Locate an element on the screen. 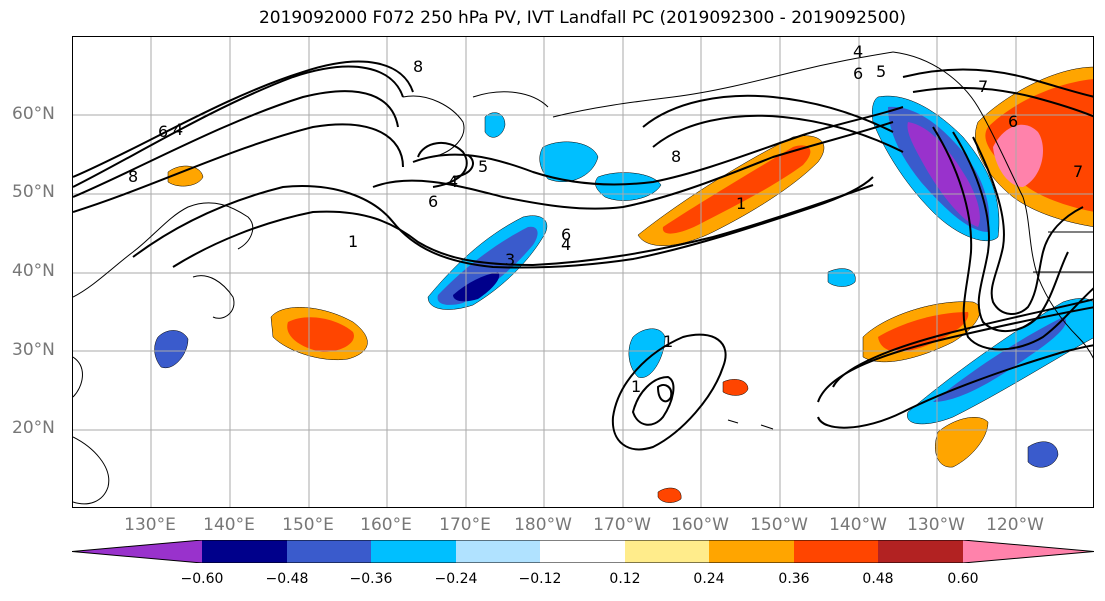  colorbar-tick: 0.36 is located at coordinates (794, 579).